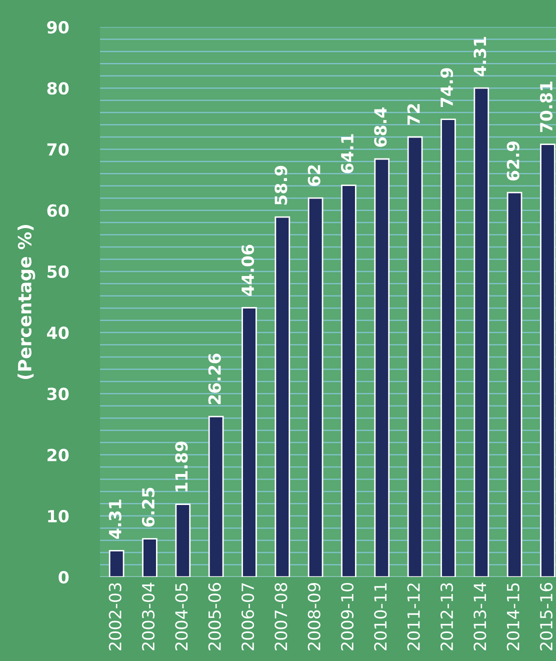  I want to click on x-tick-label: 2008-09, so click(314, 616).